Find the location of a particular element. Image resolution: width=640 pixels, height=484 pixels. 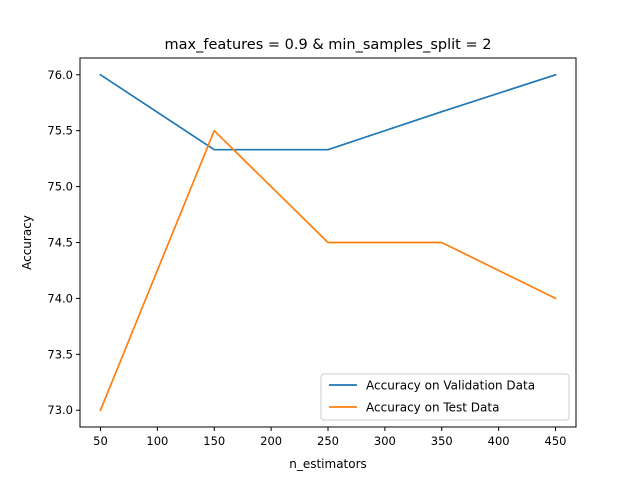

legend-box is located at coordinates (445, 397).